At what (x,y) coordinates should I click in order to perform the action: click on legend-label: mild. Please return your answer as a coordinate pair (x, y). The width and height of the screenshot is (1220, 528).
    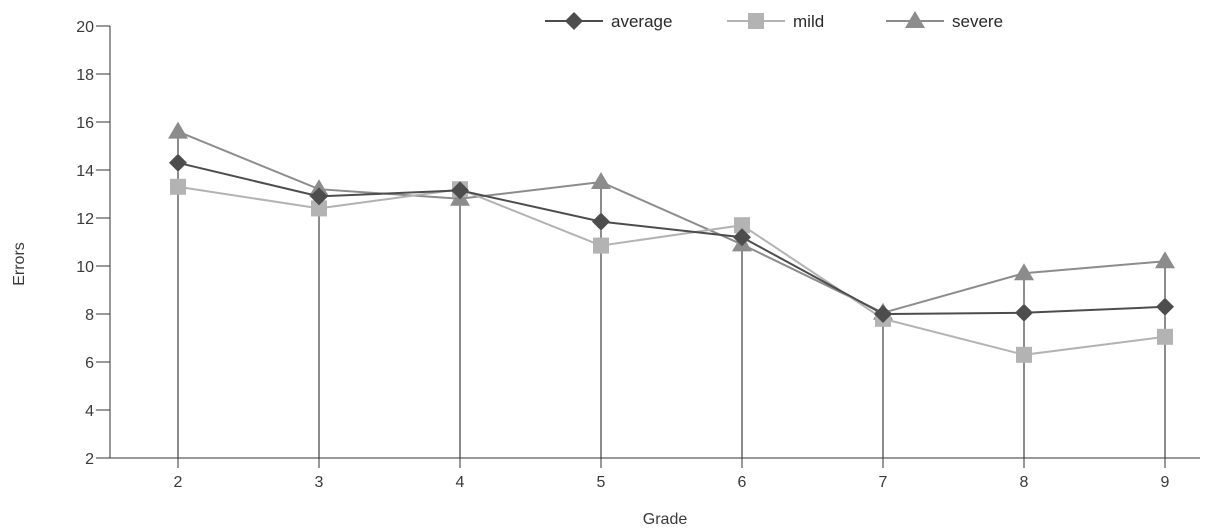
    Looking at the image, I should click on (808, 21).